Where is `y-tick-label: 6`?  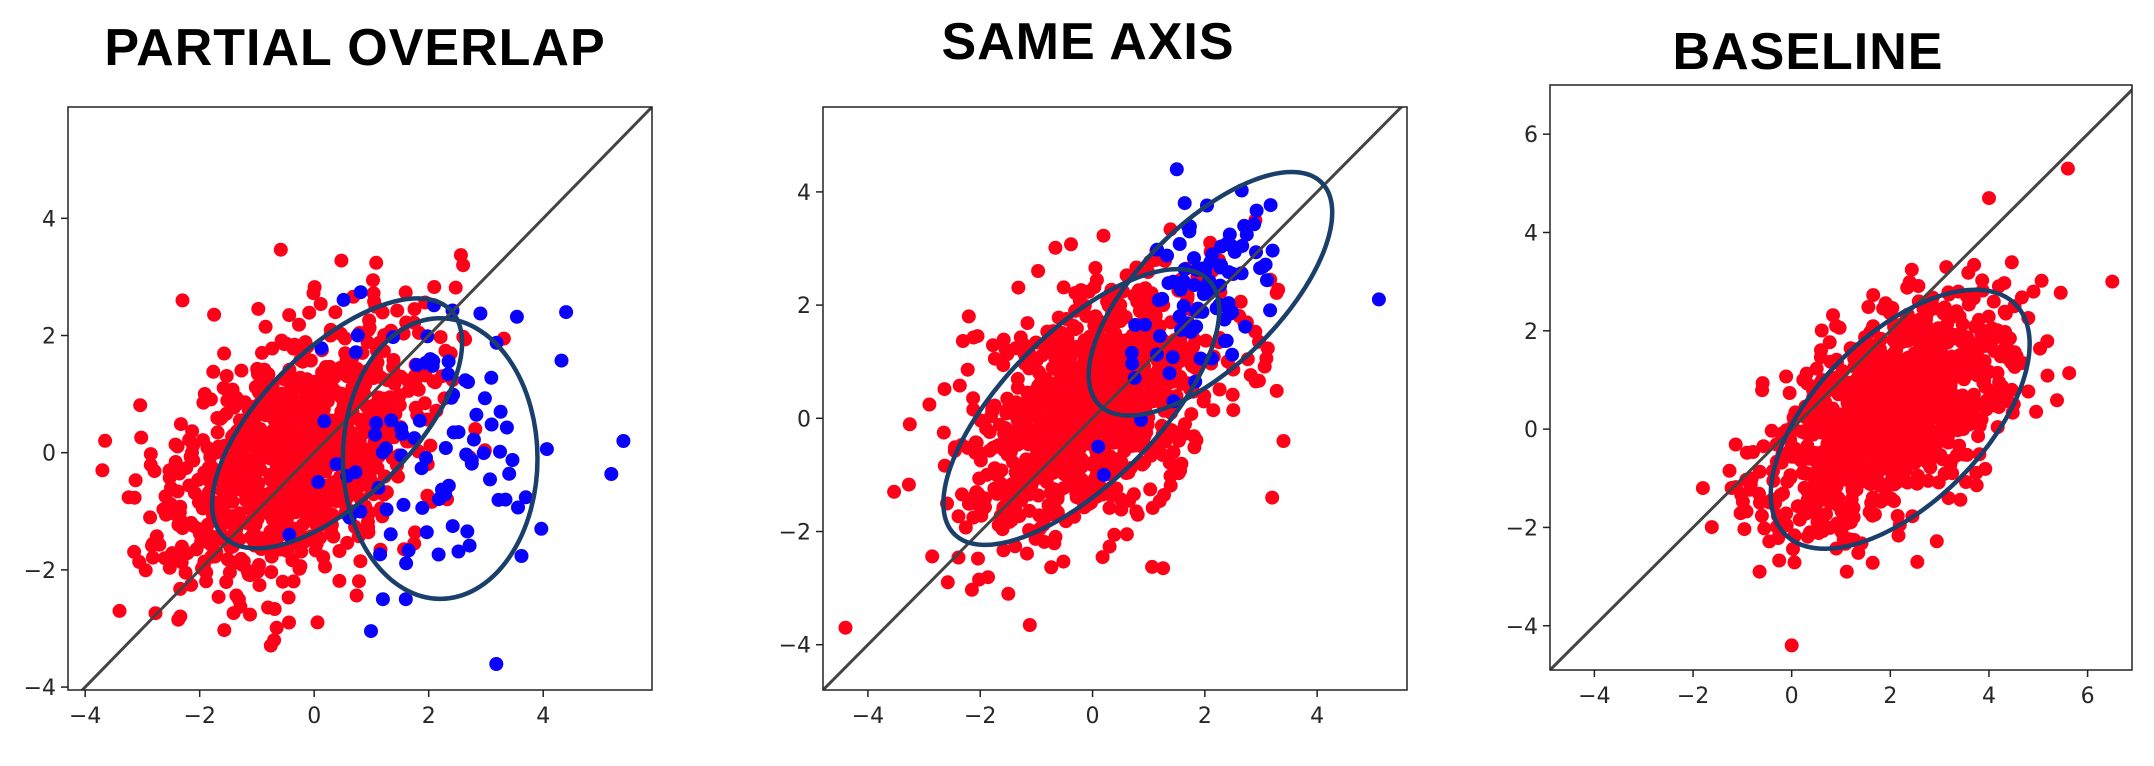 y-tick-label: 6 is located at coordinates (1531, 135).